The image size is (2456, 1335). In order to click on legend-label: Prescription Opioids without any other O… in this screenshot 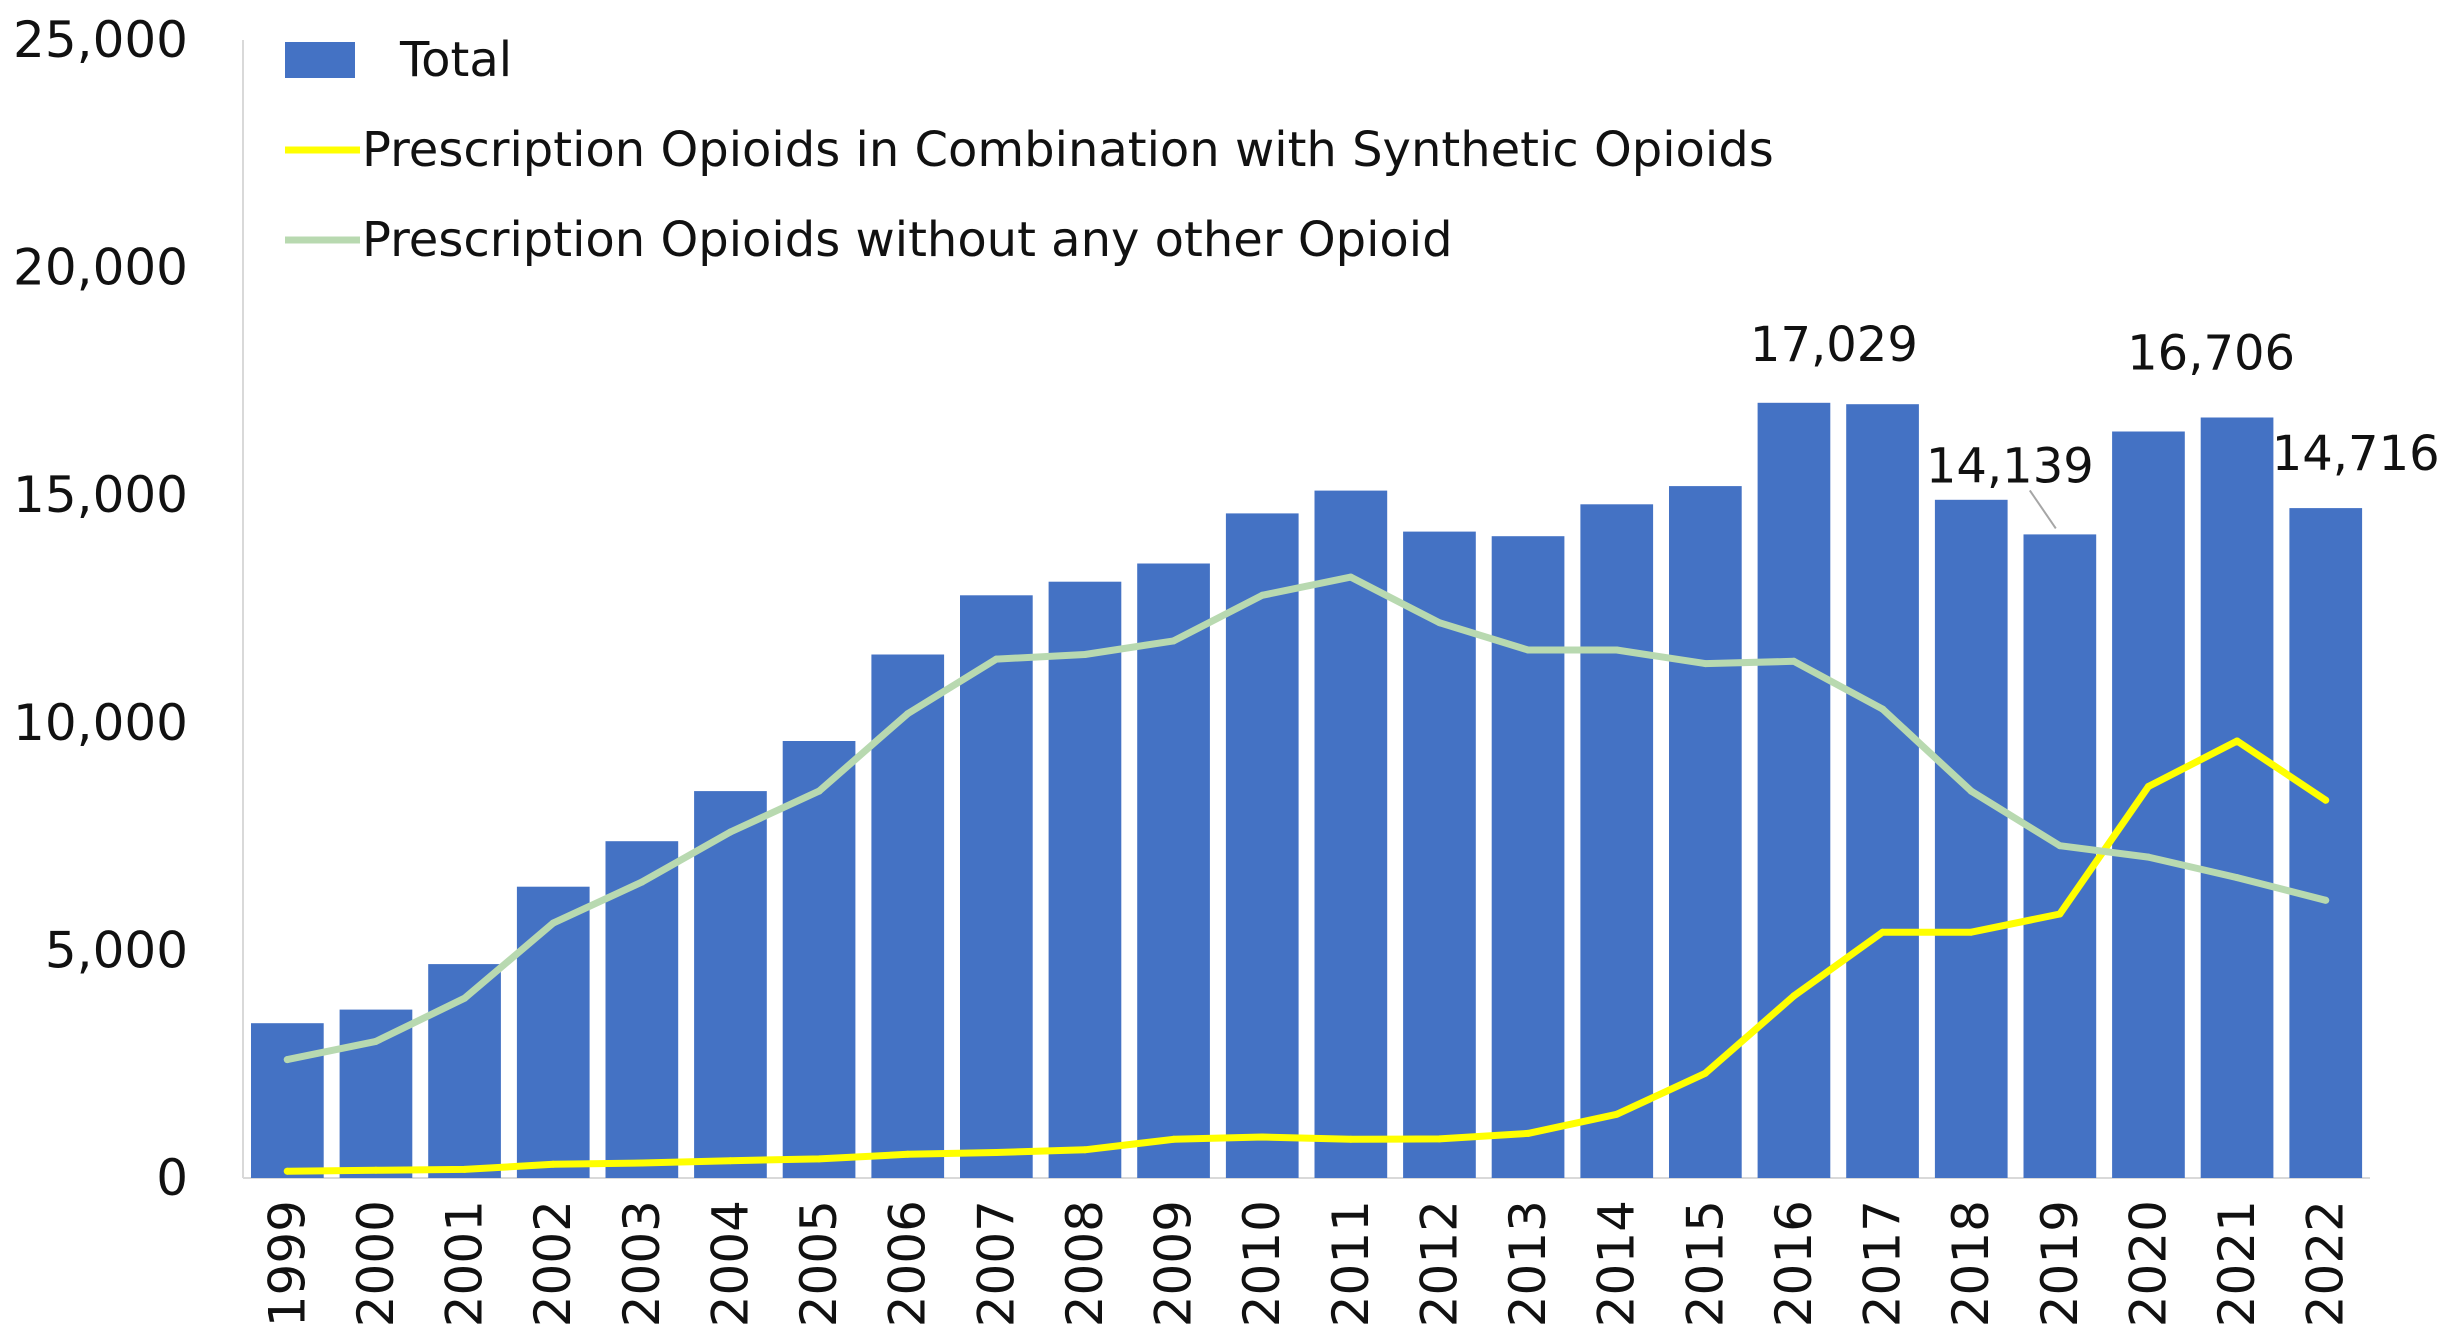, I will do `click(907, 240)`.